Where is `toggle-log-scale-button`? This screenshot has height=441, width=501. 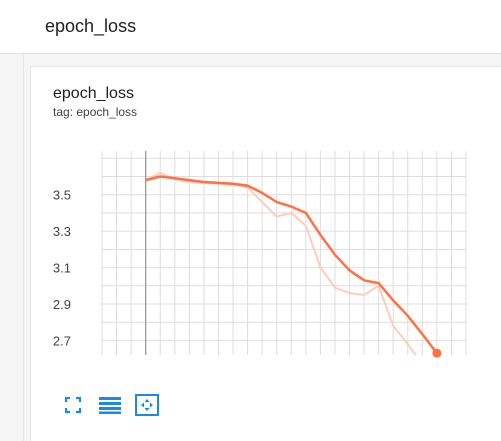
toggle-log-scale-button is located at coordinates (110, 405).